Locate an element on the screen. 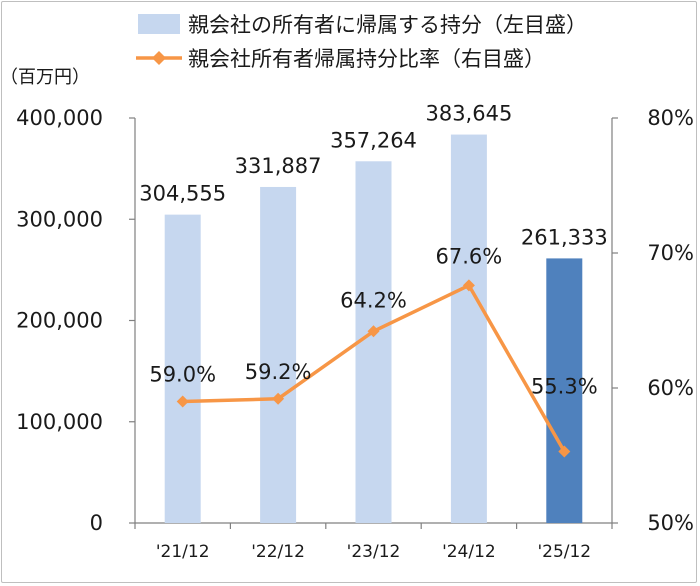 This screenshot has height=586, width=700. right-tick-label: 50% is located at coordinates (670, 523).